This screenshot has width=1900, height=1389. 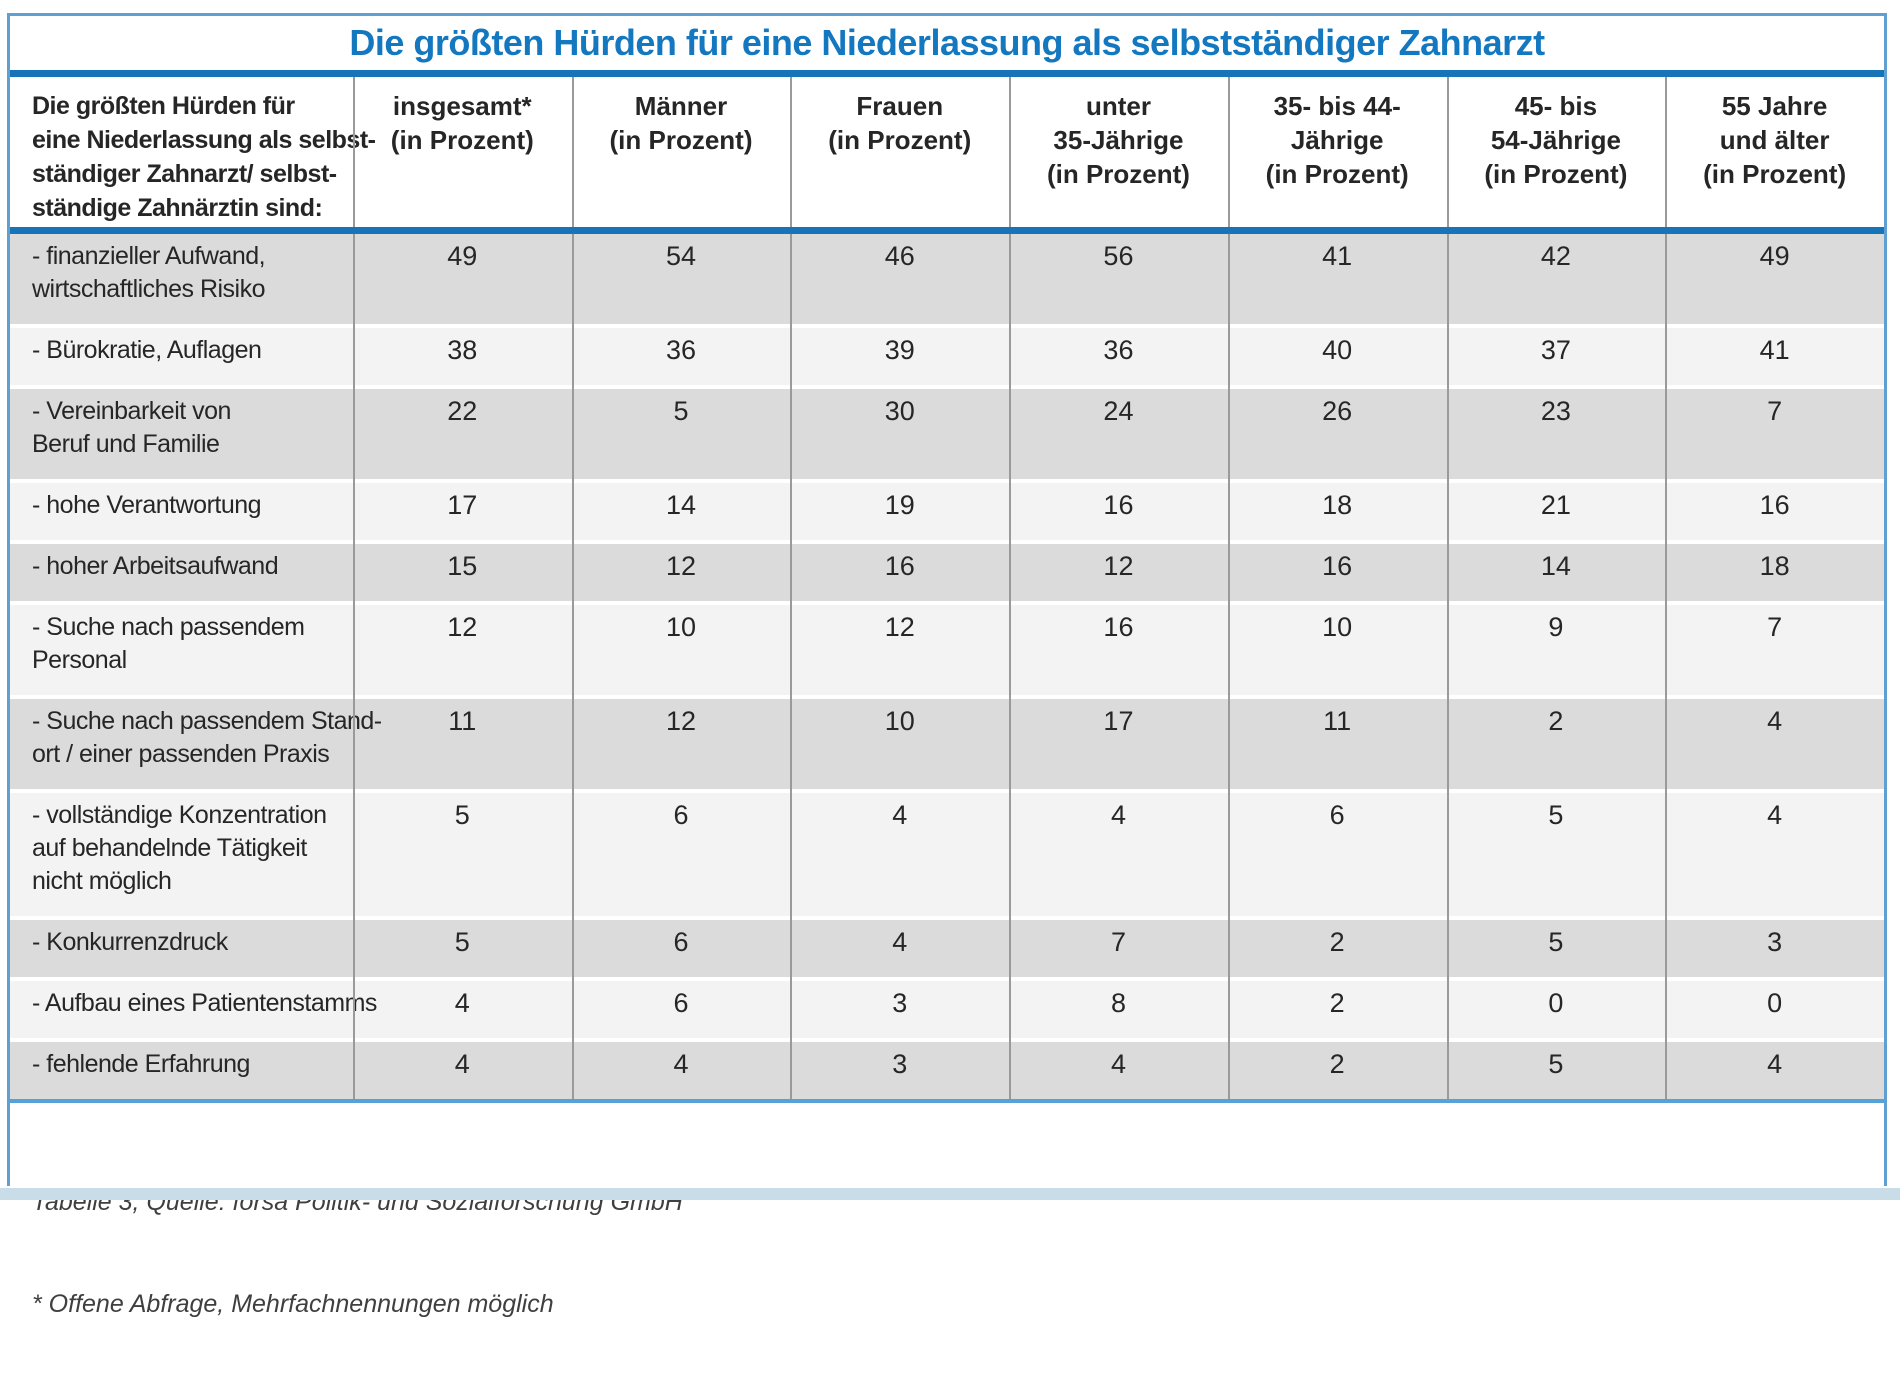 I want to click on row-label: - Konkurrenzdruck, so click(x=130, y=942).